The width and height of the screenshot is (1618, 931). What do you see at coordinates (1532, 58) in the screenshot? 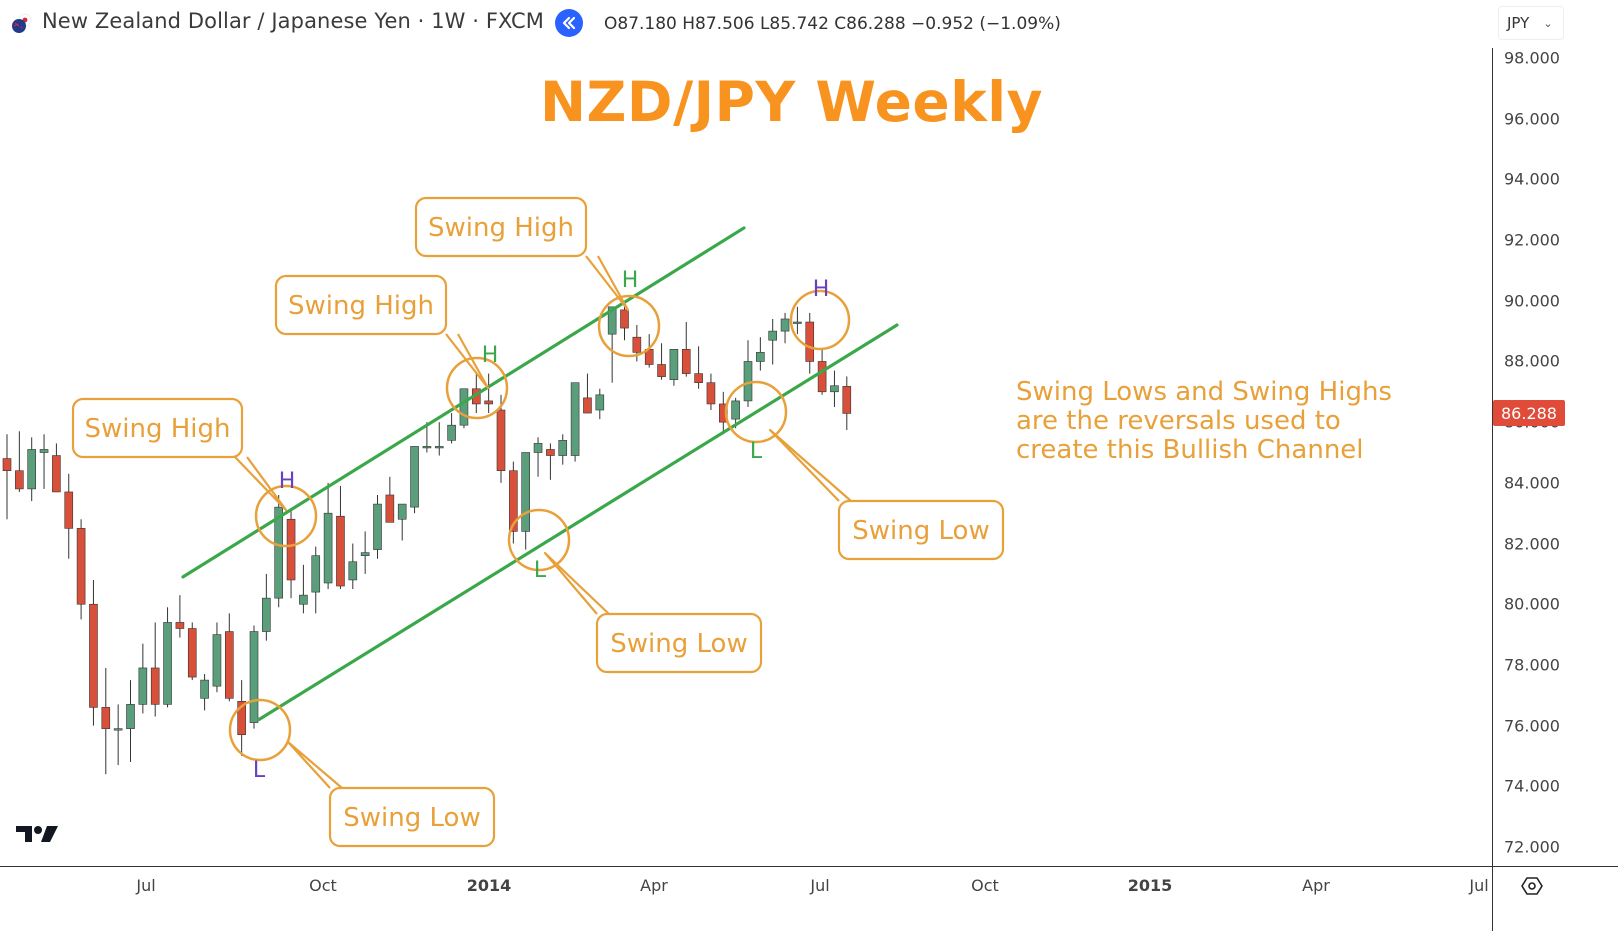
I see `price-tick-label: 98.000` at bounding box center [1532, 58].